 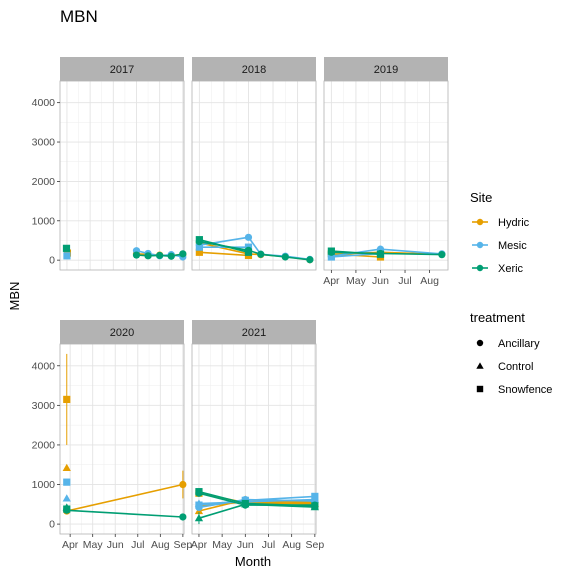 What do you see at coordinates (525, 390) in the screenshot?
I see `legend-treatment-label: Snowfence` at bounding box center [525, 390].